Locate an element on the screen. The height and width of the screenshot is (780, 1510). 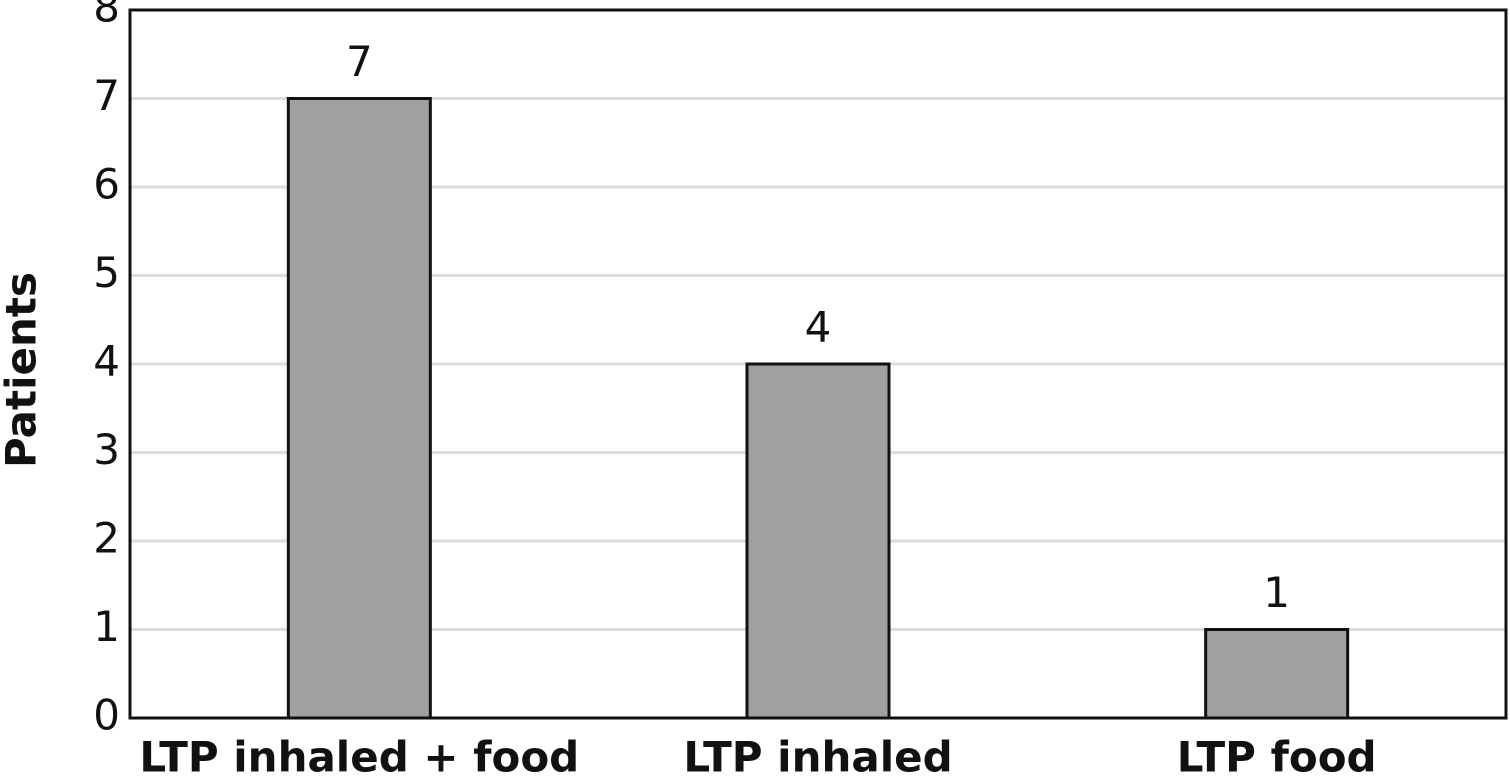
y-tick-label: 7 is located at coordinates (106, 95).